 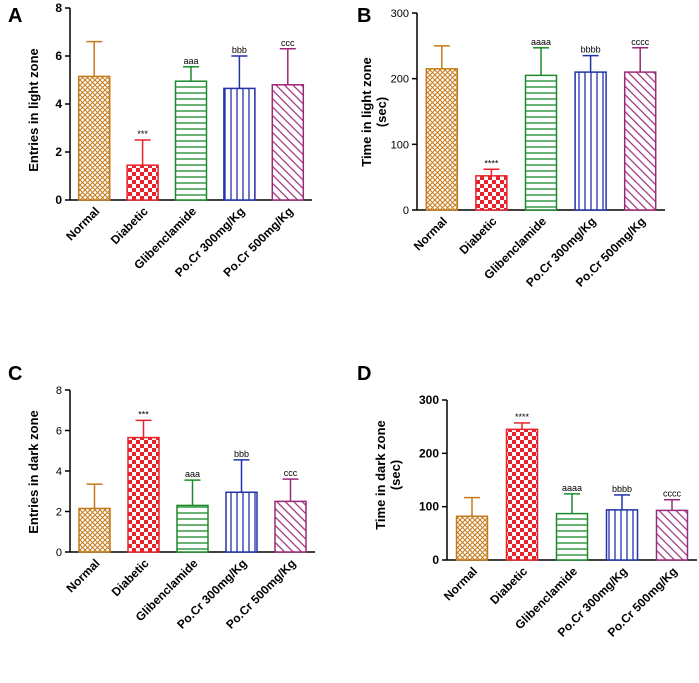 What do you see at coordinates (15, 16) in the screenshot?
I see `panel-letter: A` at bounding box center [15, 16].